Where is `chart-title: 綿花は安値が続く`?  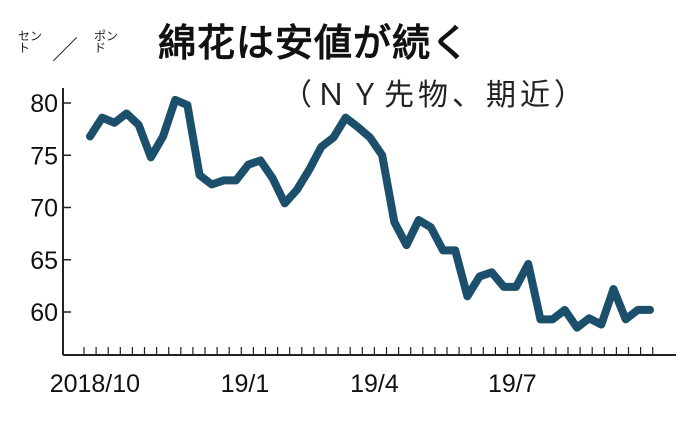 chart-title: 綿花は安値が続く is located at coordinates (314, 43).